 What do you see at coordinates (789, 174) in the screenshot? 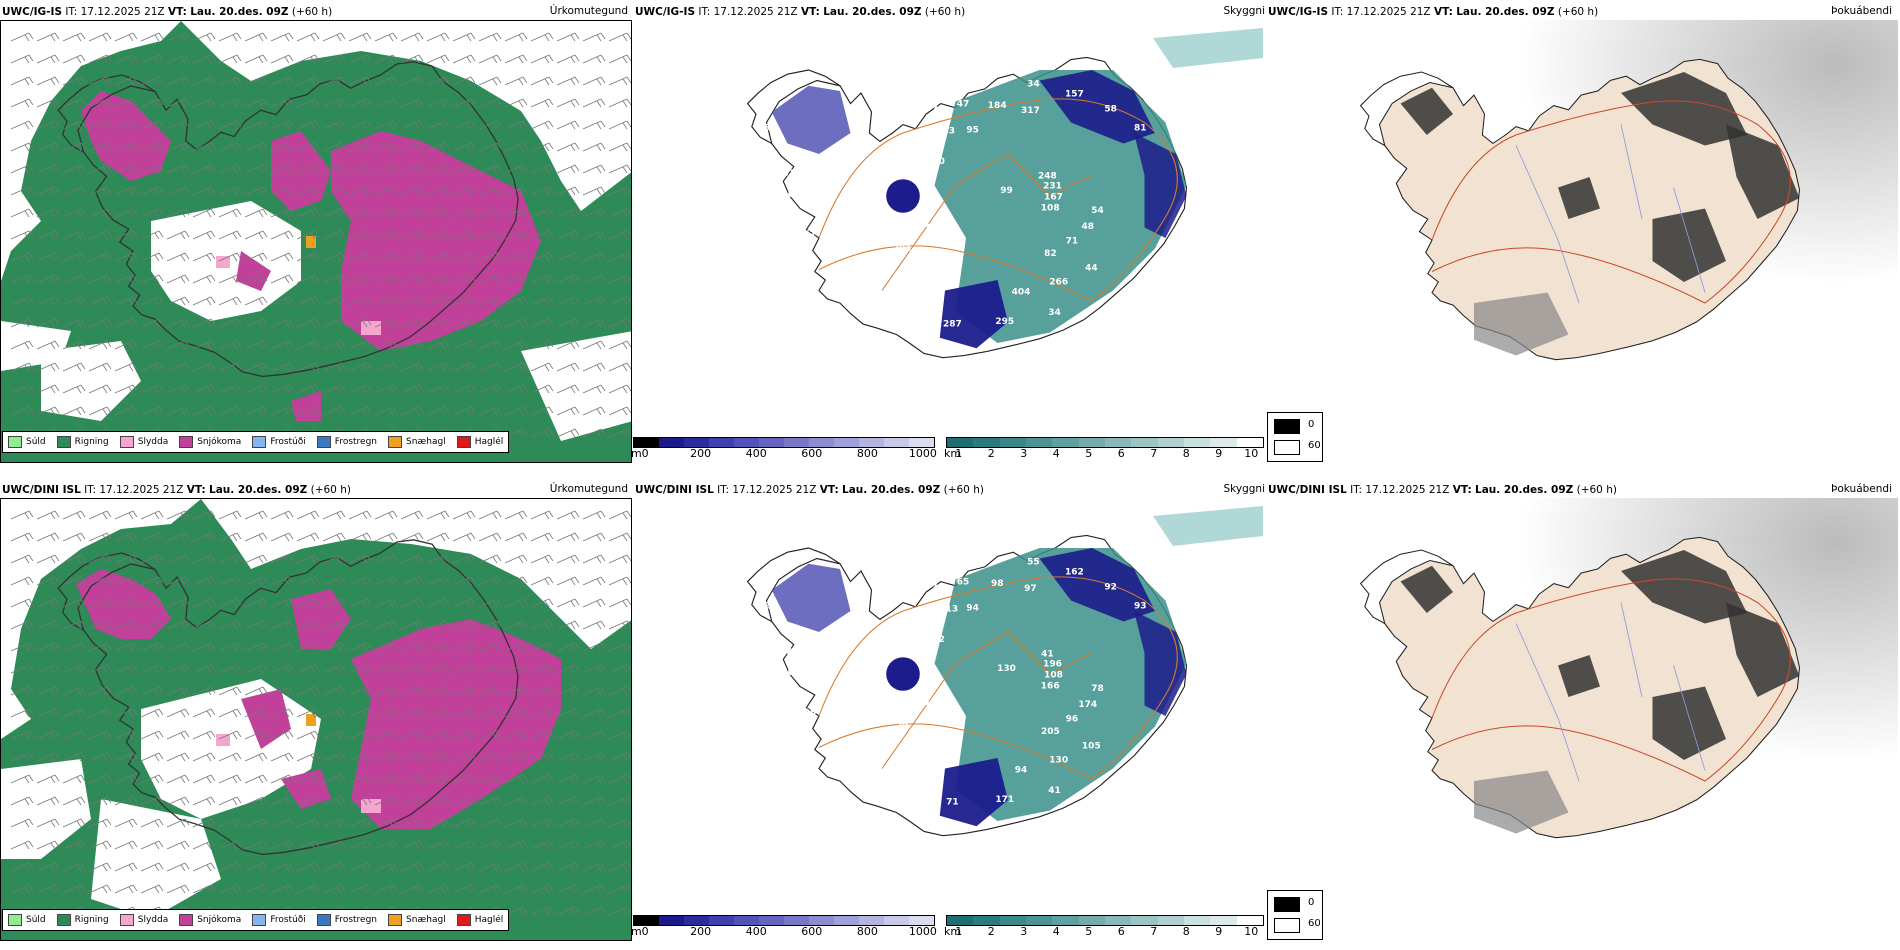
I see `visibility-value: 31` at bounding box center [789, 174].